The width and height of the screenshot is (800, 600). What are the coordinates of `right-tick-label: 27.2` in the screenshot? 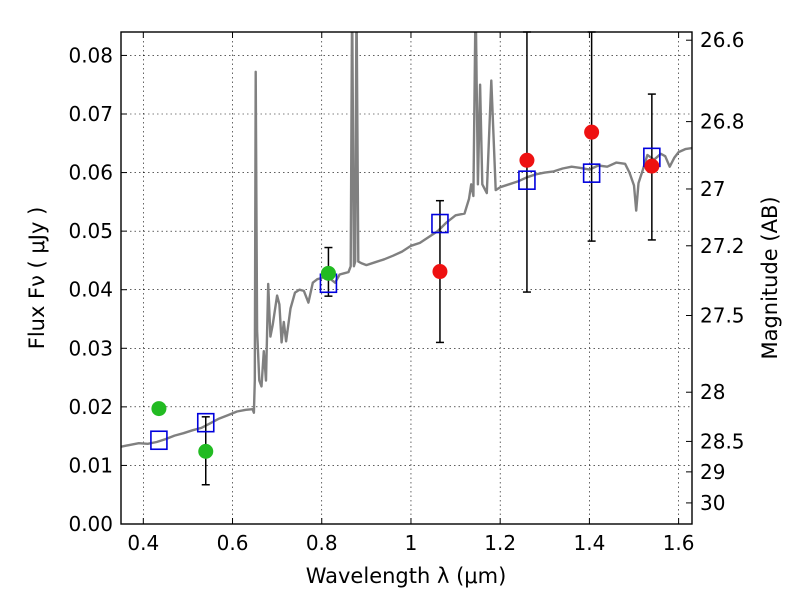 It's located at (722, 246).